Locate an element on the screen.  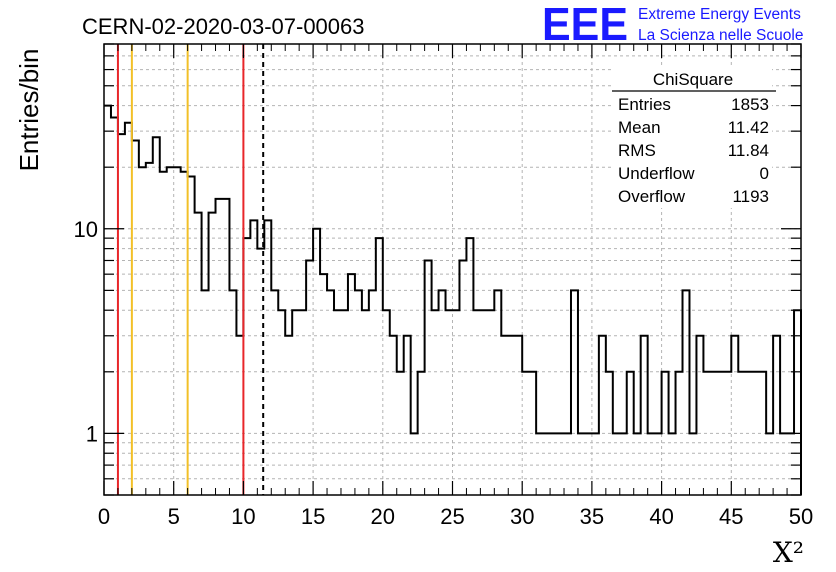
logo-caption-line1: Extreme Energy Events is located at coordinates (719, 14).